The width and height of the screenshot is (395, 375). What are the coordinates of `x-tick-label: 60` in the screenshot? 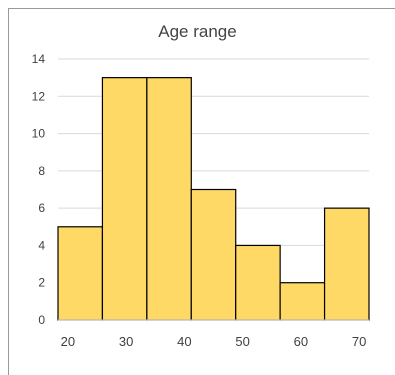 It's located at (301, 341).